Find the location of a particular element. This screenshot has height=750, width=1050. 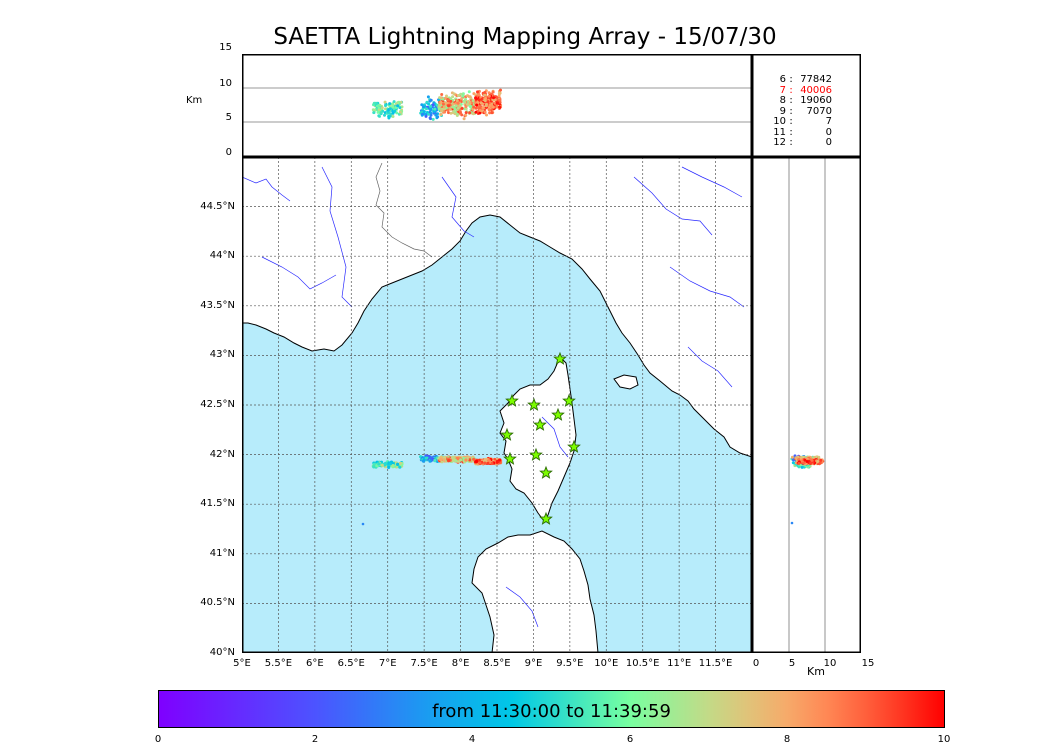

lon-tick-label: 9°E is located at coordinates (533, 663).